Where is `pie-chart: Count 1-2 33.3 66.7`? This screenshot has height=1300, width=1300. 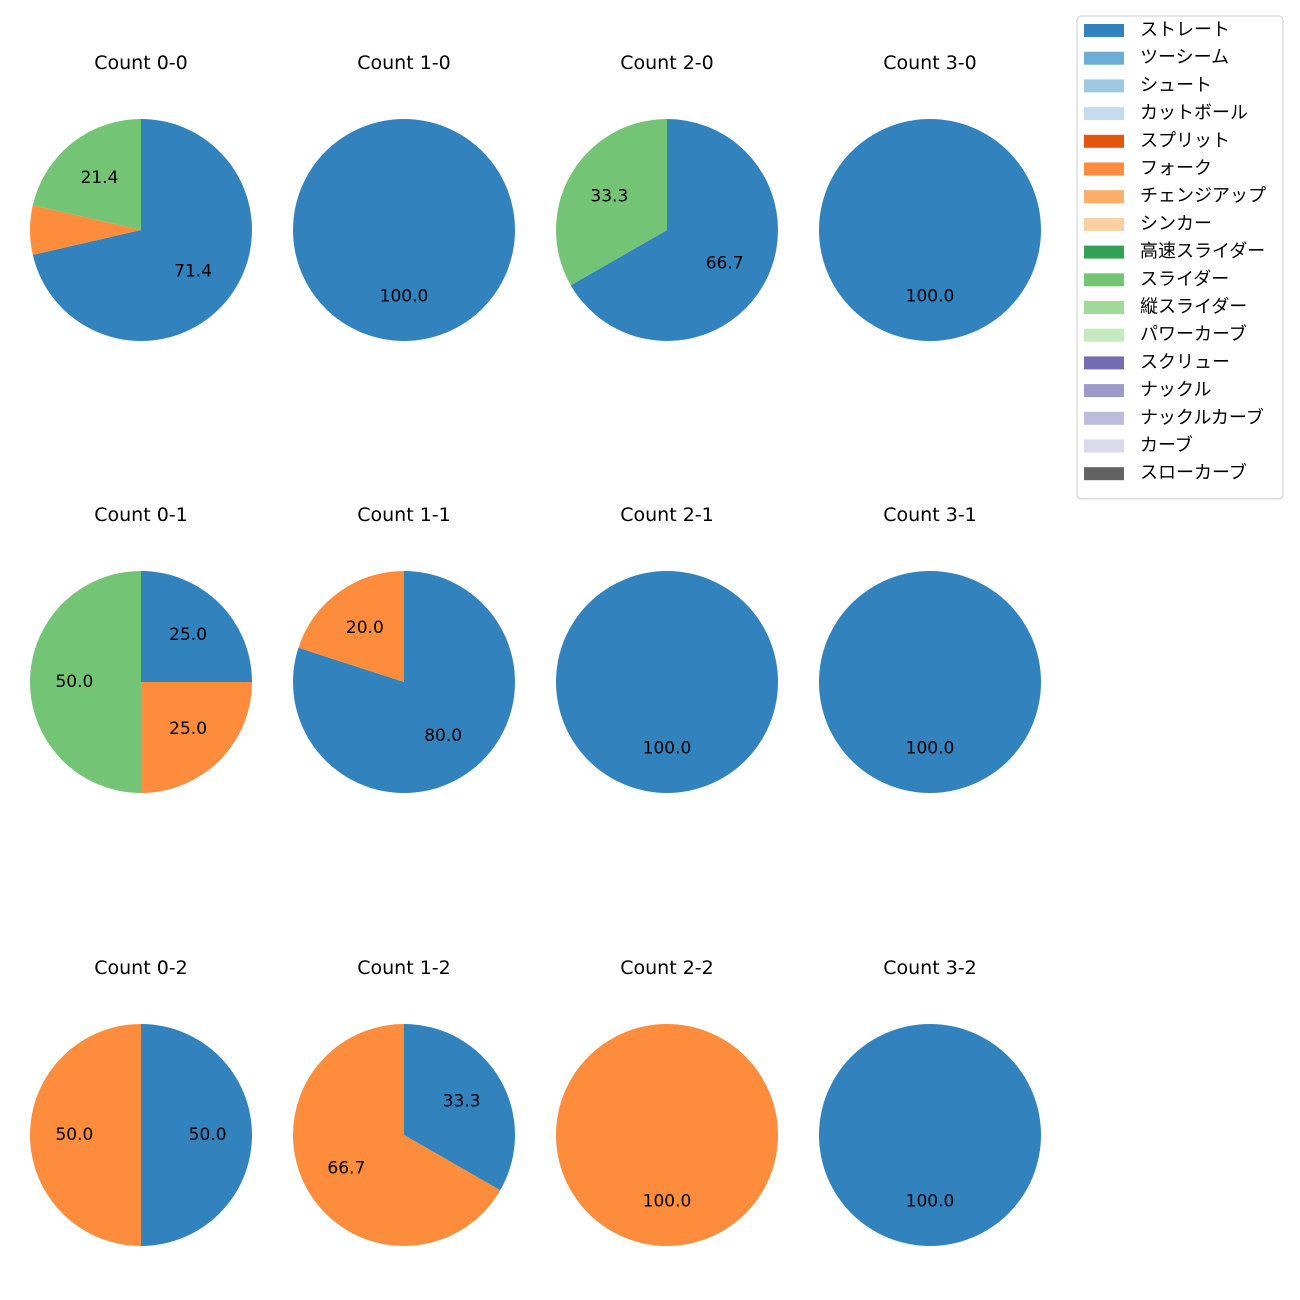 pie-chart: Count 1-2 33.3 66.7 is located at coordinates (404, 1101).